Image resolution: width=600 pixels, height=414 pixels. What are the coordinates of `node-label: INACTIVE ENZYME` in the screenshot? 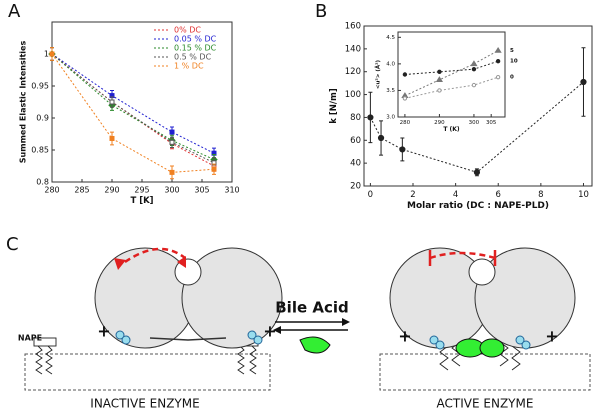 It's located at (144, 404).